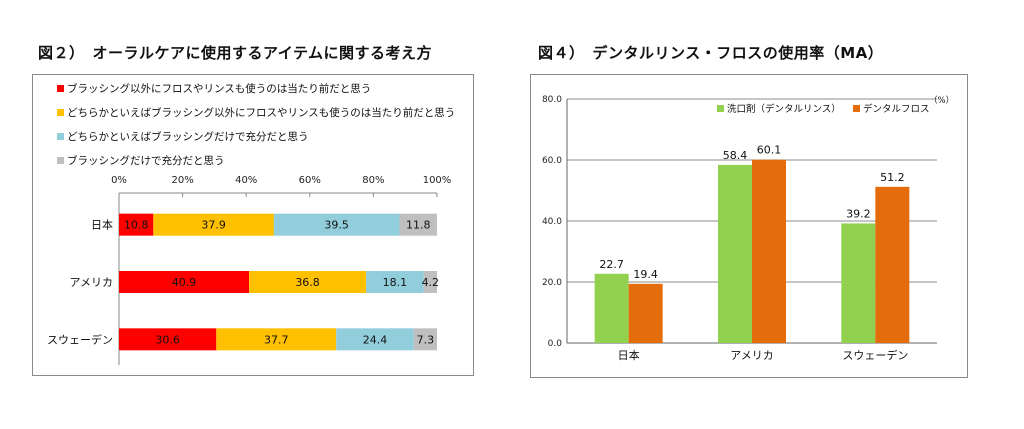 This screenshot has width=1024, height=429. Describe the element at coordinates (437, 180) in the screenshot. I see `x-tick-label: 100%` at that location.